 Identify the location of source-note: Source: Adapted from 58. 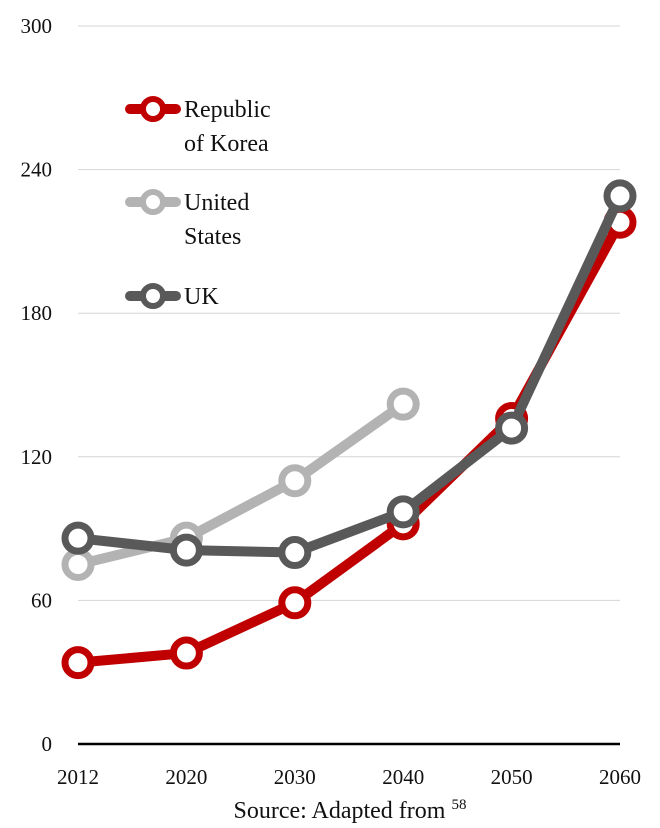
(350, 810).